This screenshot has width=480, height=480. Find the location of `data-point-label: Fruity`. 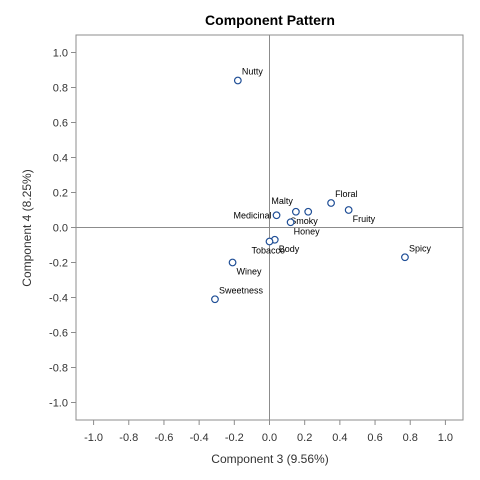

data-point-label: Fruity is located at coordinates (364, 219).